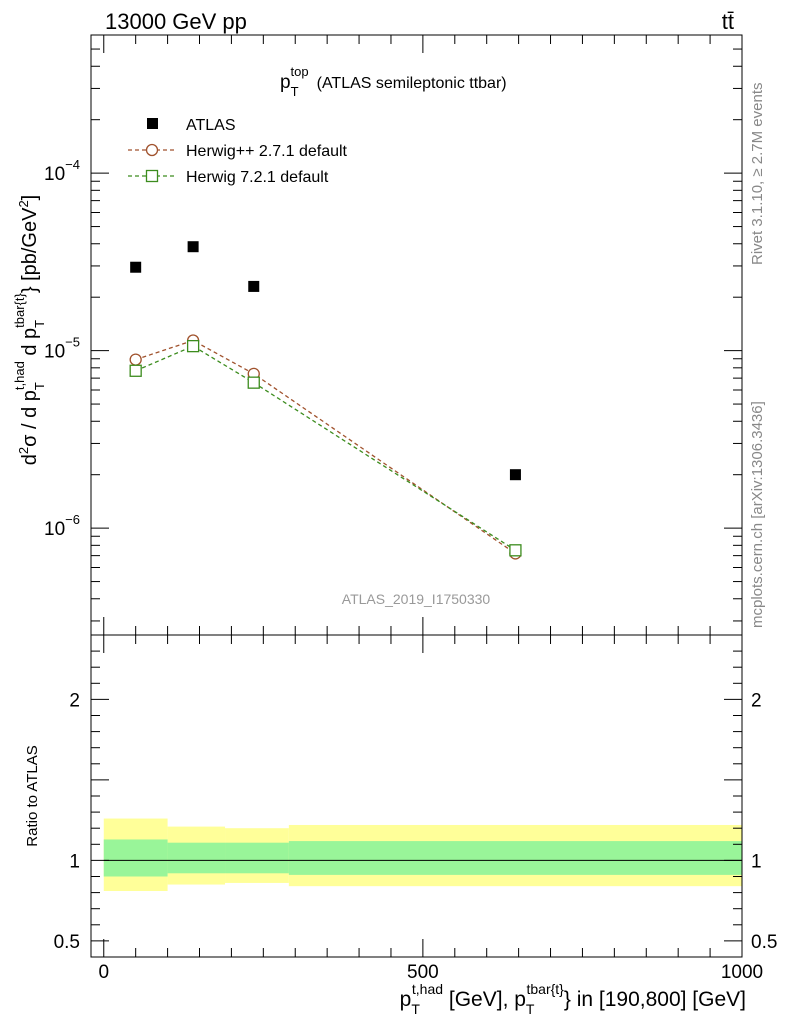 The image size is (786, 1024). What do you see at coordinates (103, 972) in the screenshot?
I see `x-tick-label: 0` at bounding box center [103, 972].